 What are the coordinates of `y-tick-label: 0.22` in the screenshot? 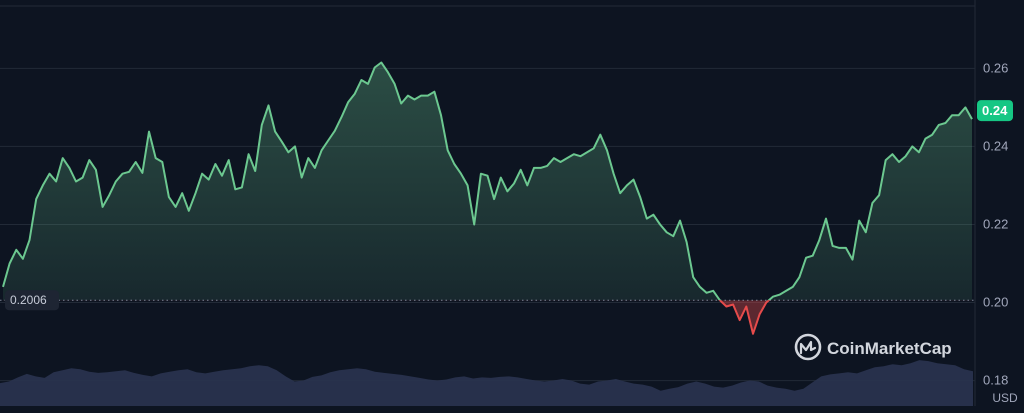 It's located at (995, 223).